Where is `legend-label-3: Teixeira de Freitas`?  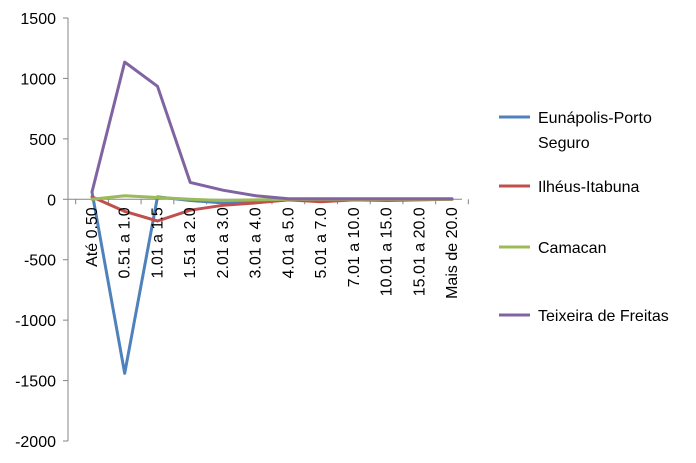 legend-label-3: Teixeira de Freitas is located at coordinates (603, 316).